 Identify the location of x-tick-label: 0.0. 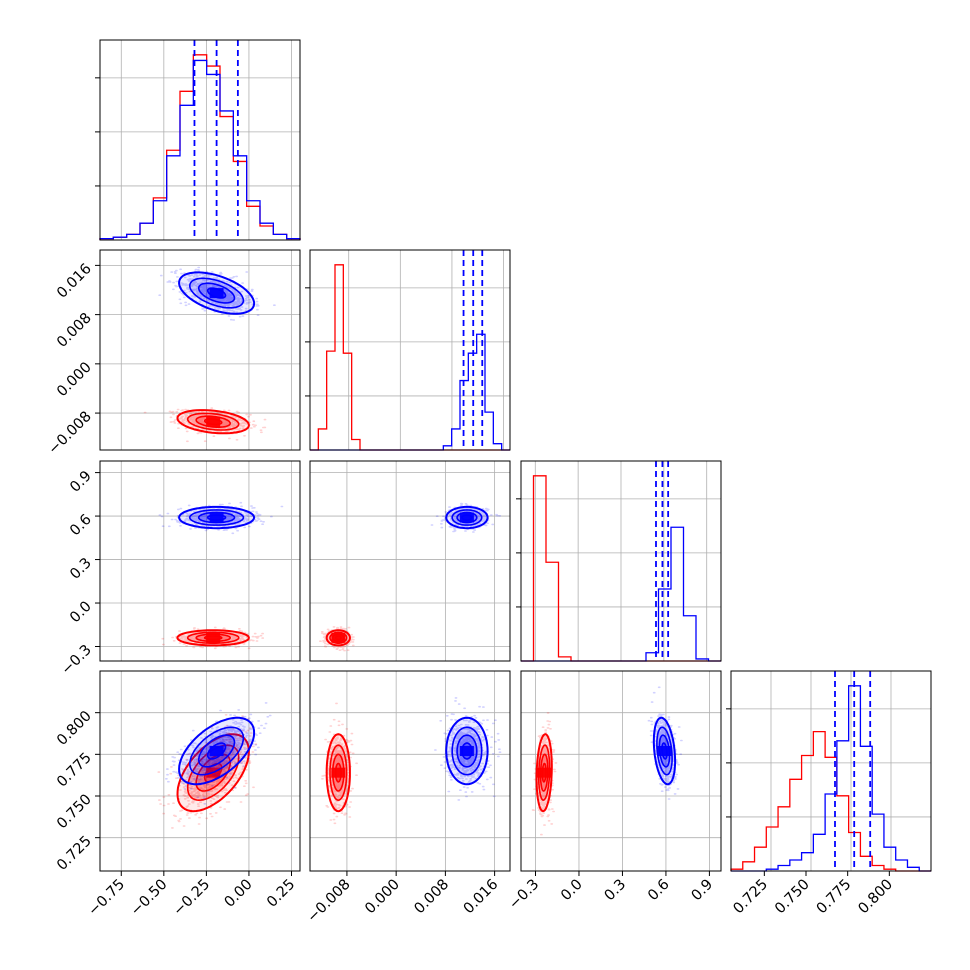
(572, 891).